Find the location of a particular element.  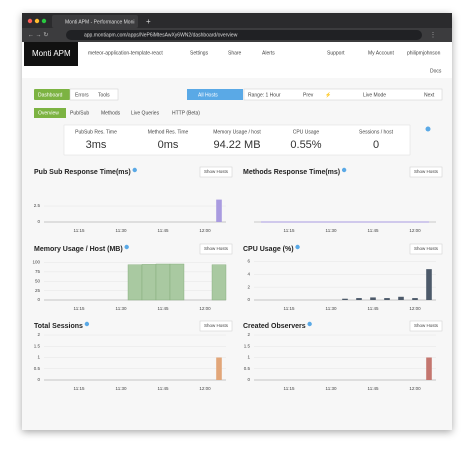

logo: Monti APM is located at coordinates (51, 53).